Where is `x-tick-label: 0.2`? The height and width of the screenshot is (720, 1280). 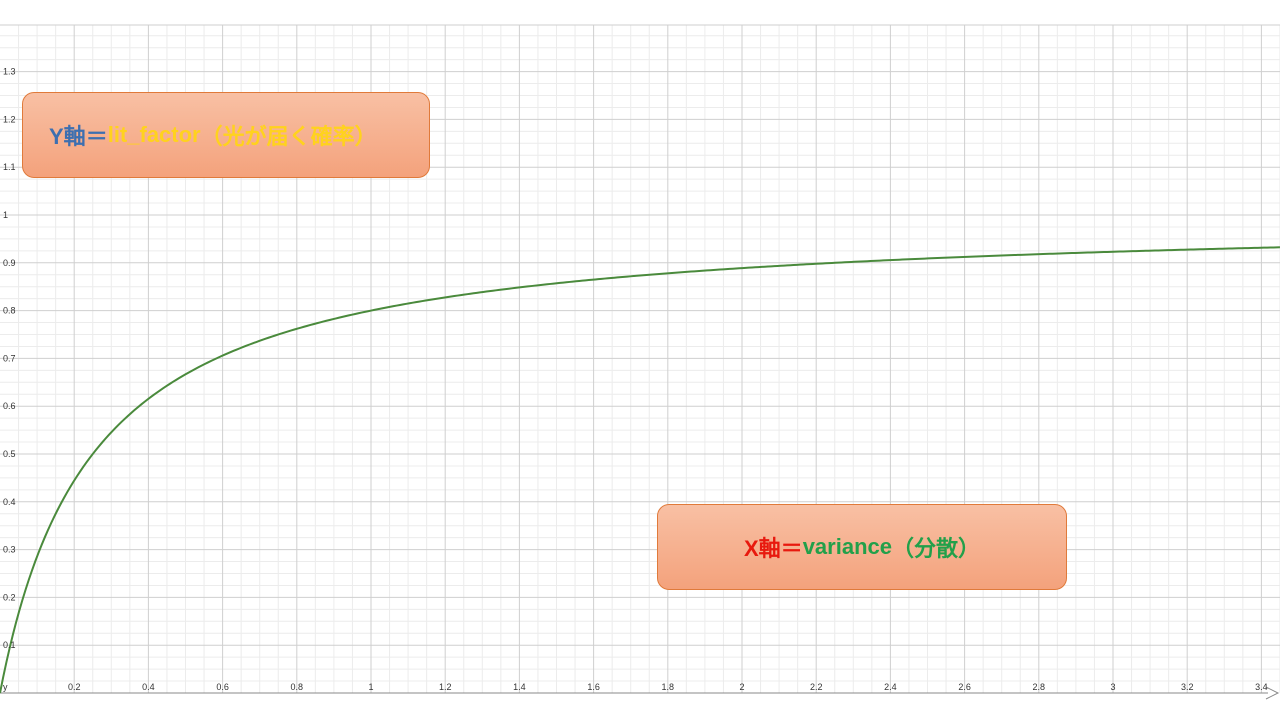
x-tick-label: 0.2 is located at coordinates (74, 687).